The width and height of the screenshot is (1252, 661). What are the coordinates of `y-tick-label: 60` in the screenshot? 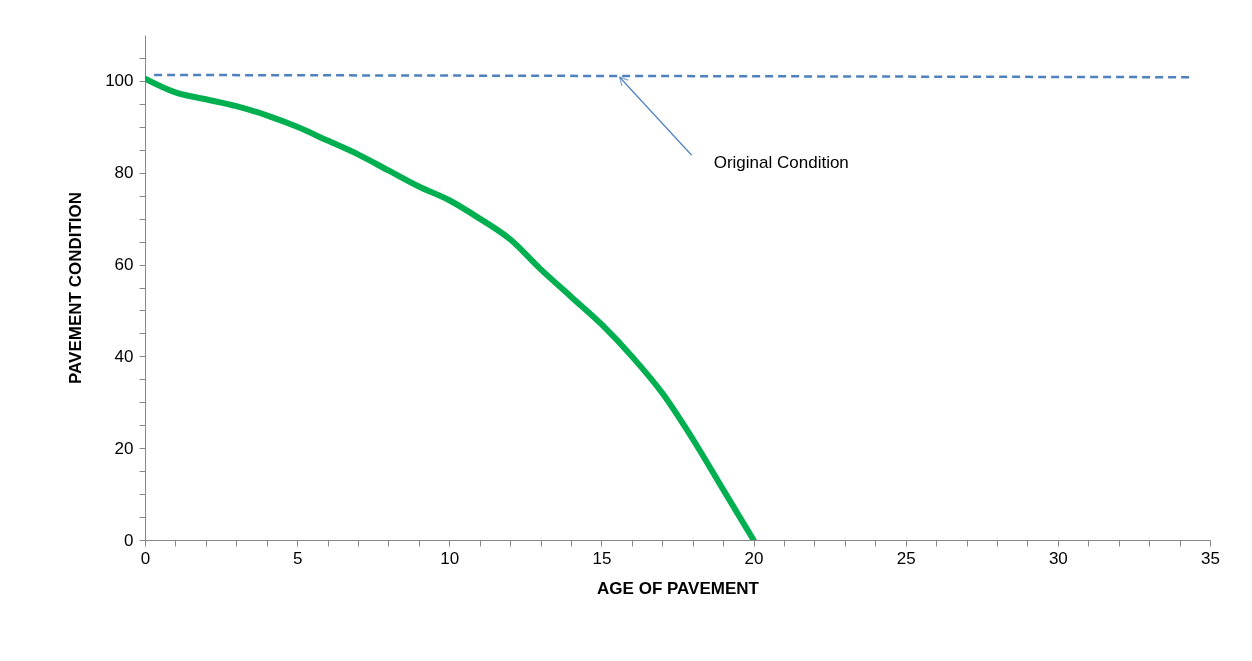 It's located at (124, 265).